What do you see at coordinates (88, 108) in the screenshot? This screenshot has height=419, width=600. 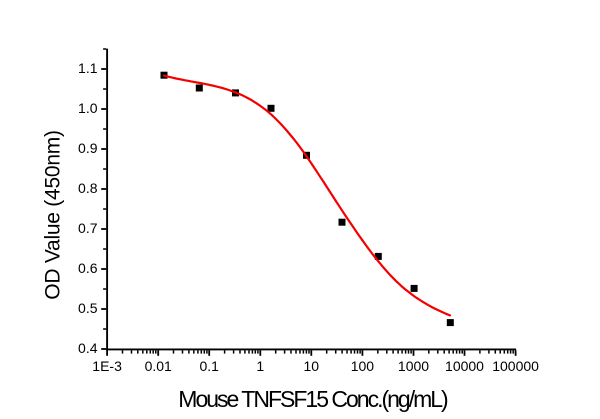 I see `svg-text: 1.0` at bounding box center [88, 108].